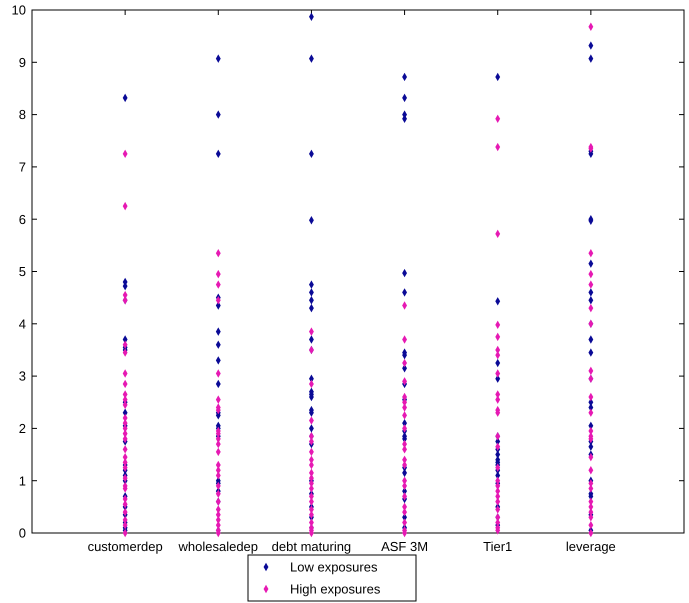  Describe the element at coordinates (22, 219) in the screenshot. I see `y-tick-label: 6` at that location.